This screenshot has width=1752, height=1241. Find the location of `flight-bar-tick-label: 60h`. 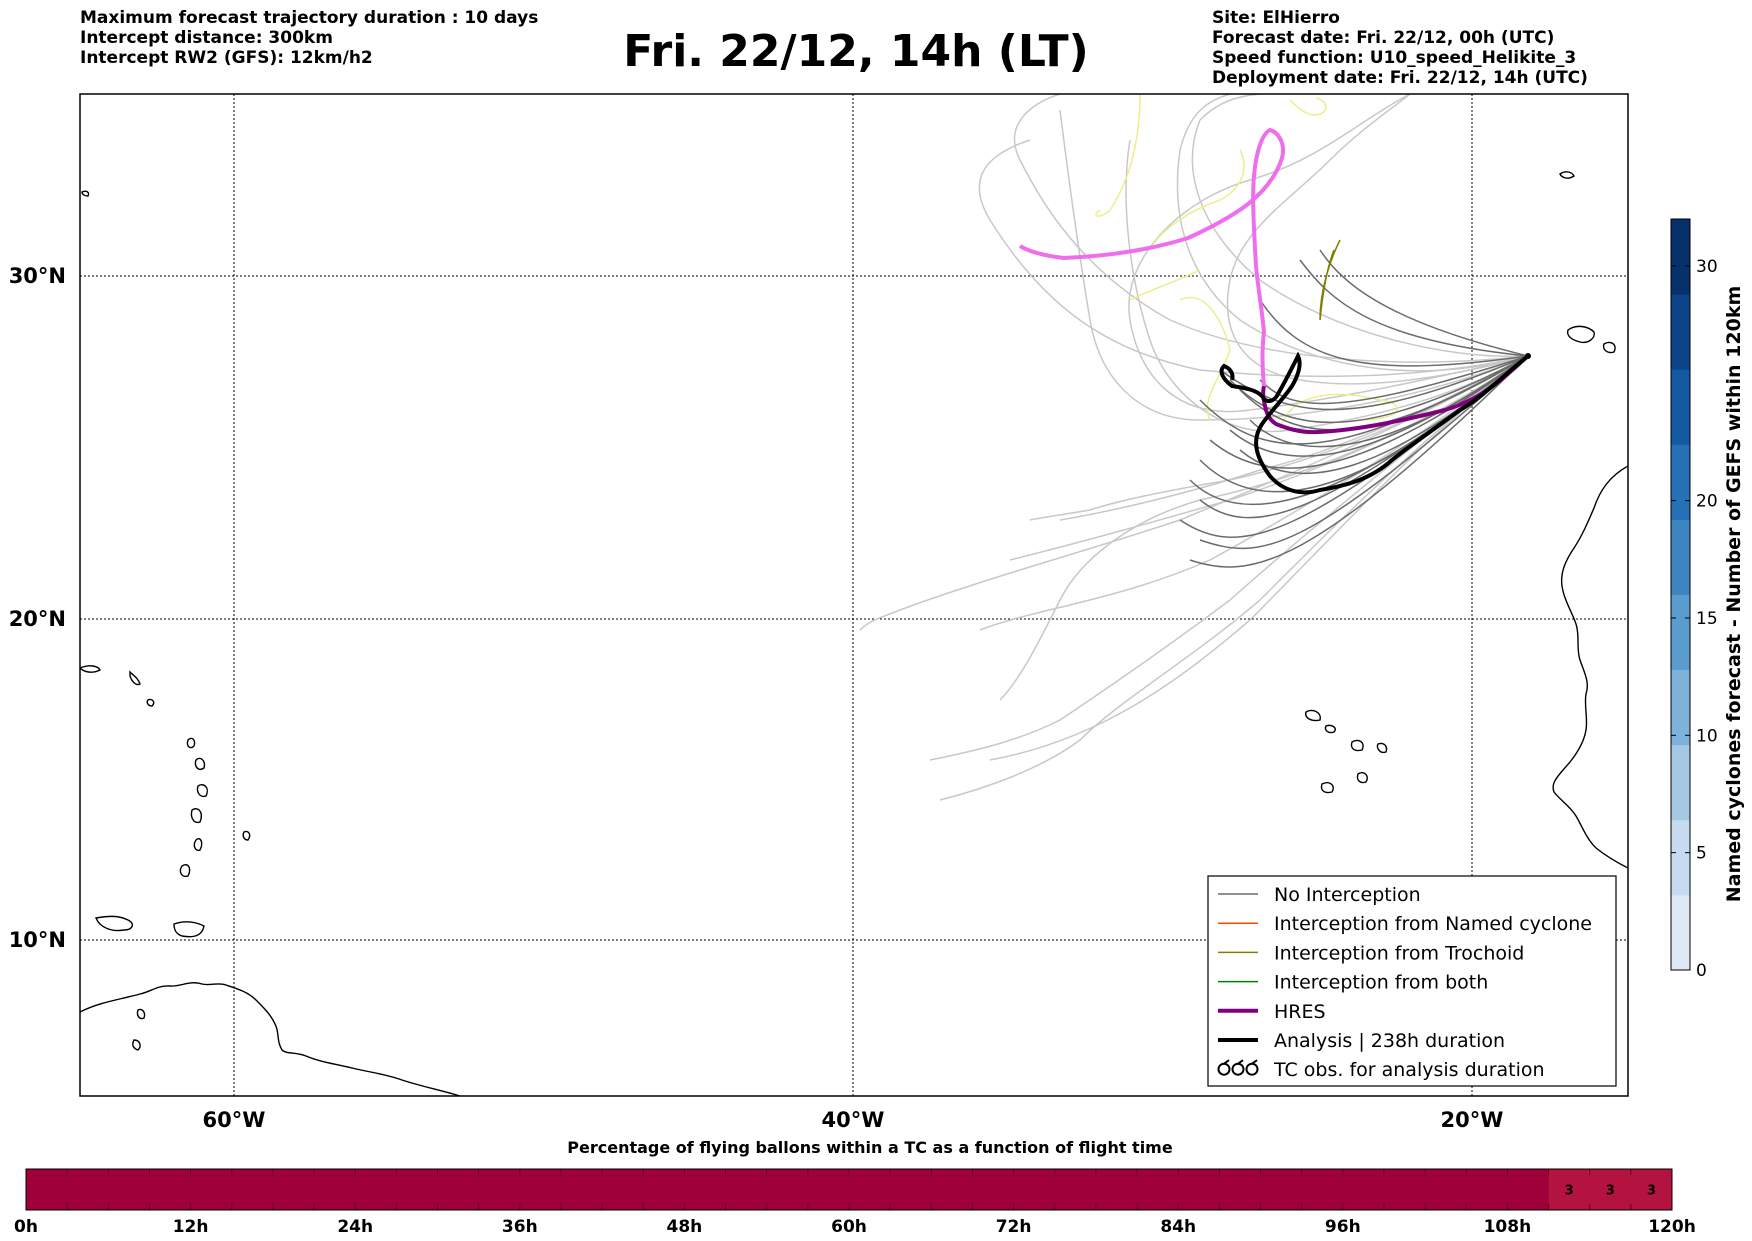

flight-bar-tick-label: 60h is located at coordinates (849, 1227).